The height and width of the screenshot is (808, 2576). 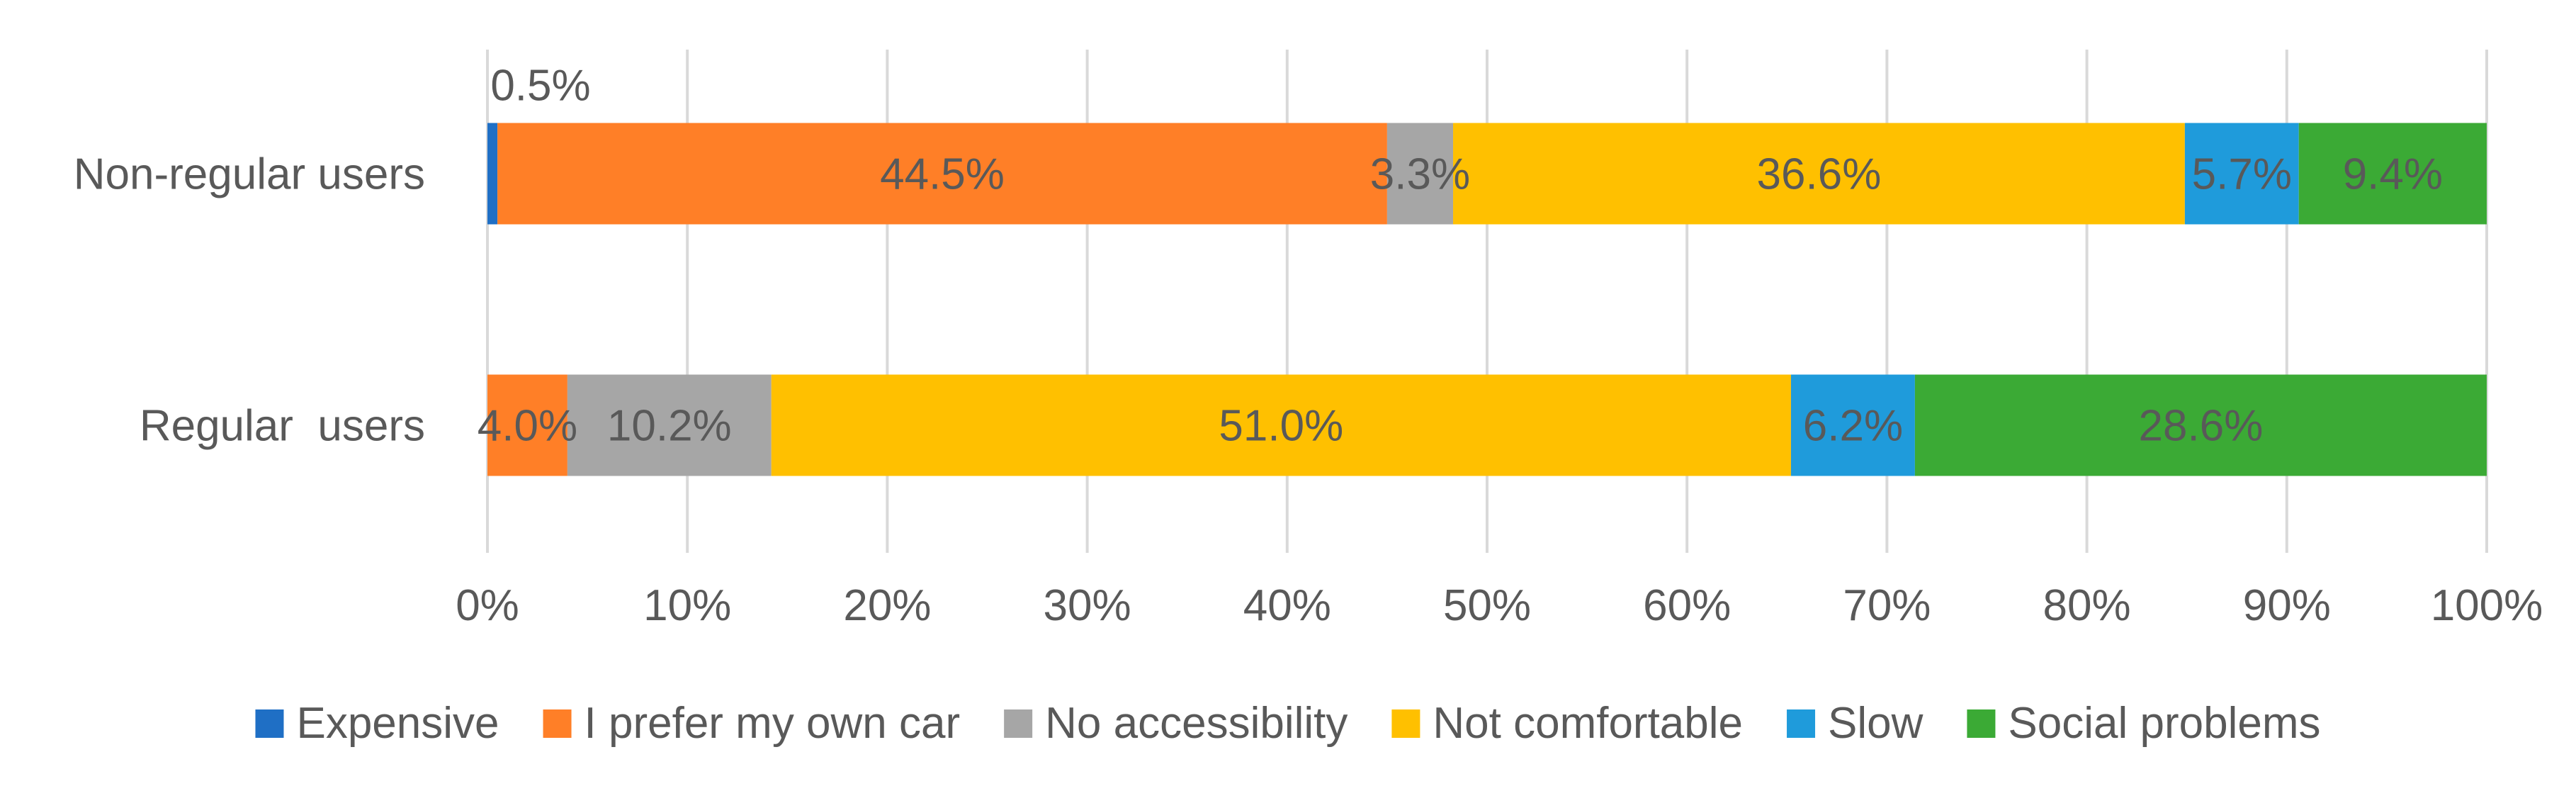 I want to click on data-label-non-regular-users-not-comfortable: 36.6%, so click(x=1819, y=174).